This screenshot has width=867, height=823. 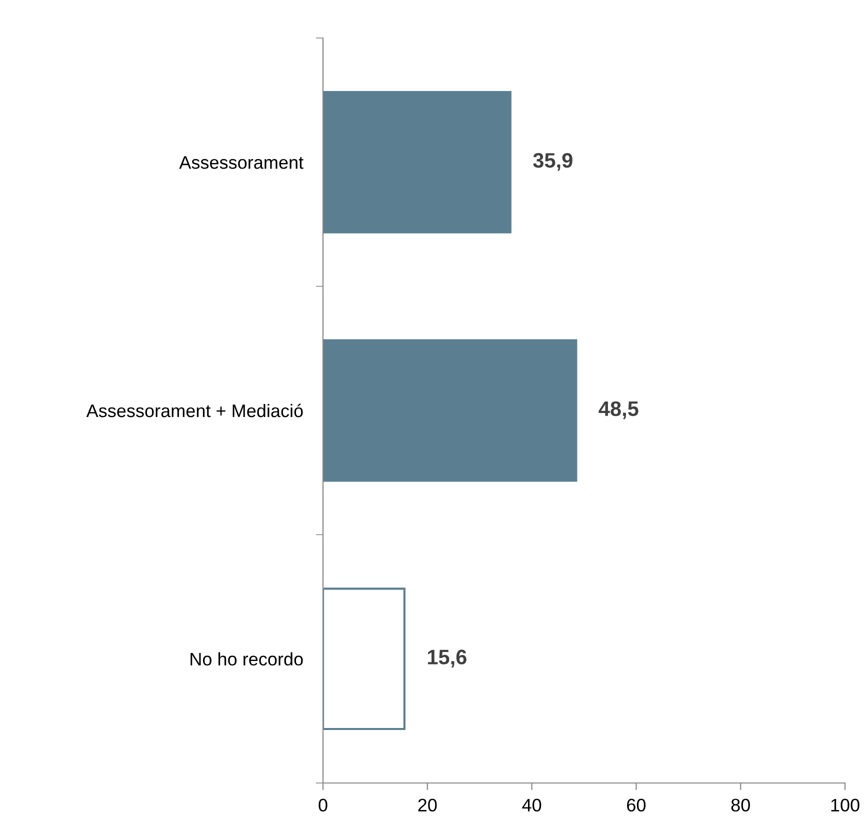 I want to click on y-tick-label: No ho recordo, so click(x=246, y=659).